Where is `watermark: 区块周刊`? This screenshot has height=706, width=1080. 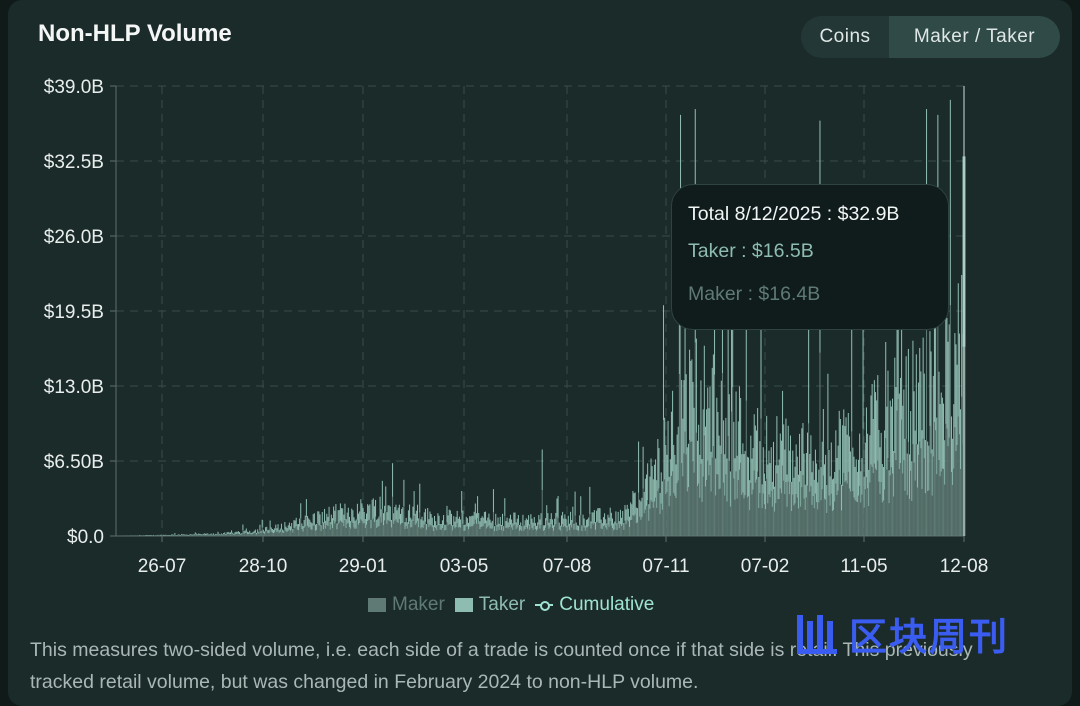
watermark: 区块周刊 is located at coordinates (902, 633).